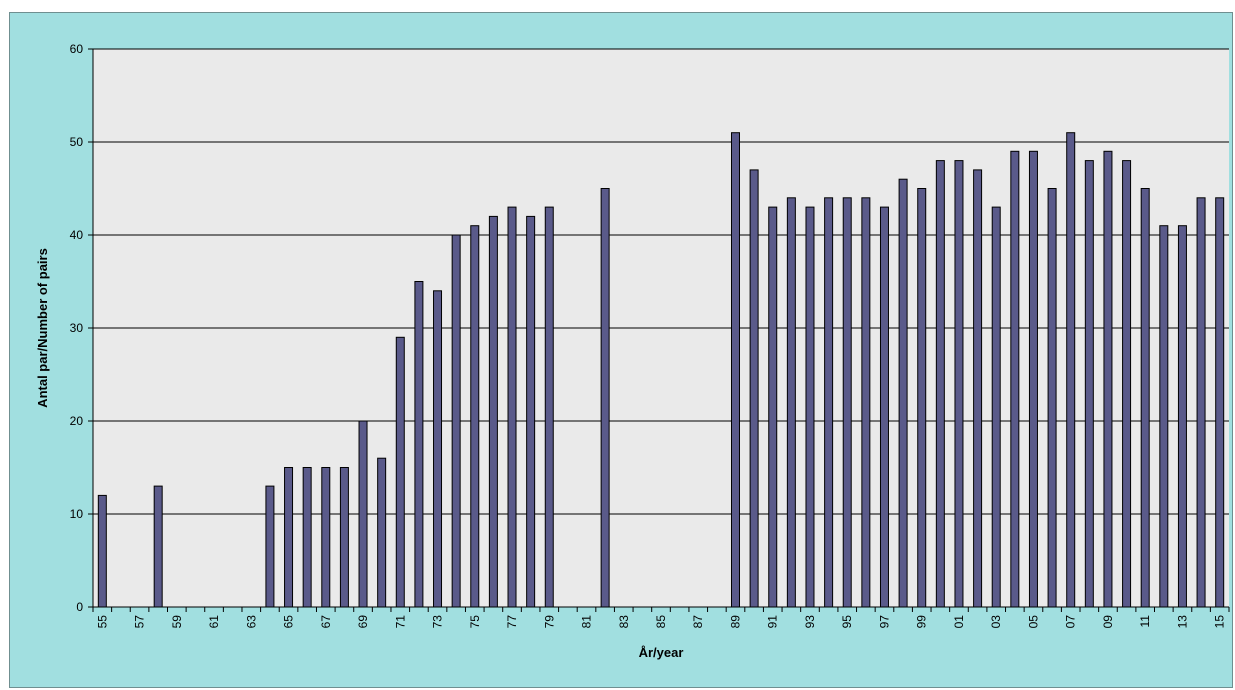 This screenshot has height=690, width=1235. I want to click on x-tick-label: 01, so click(959, 622).